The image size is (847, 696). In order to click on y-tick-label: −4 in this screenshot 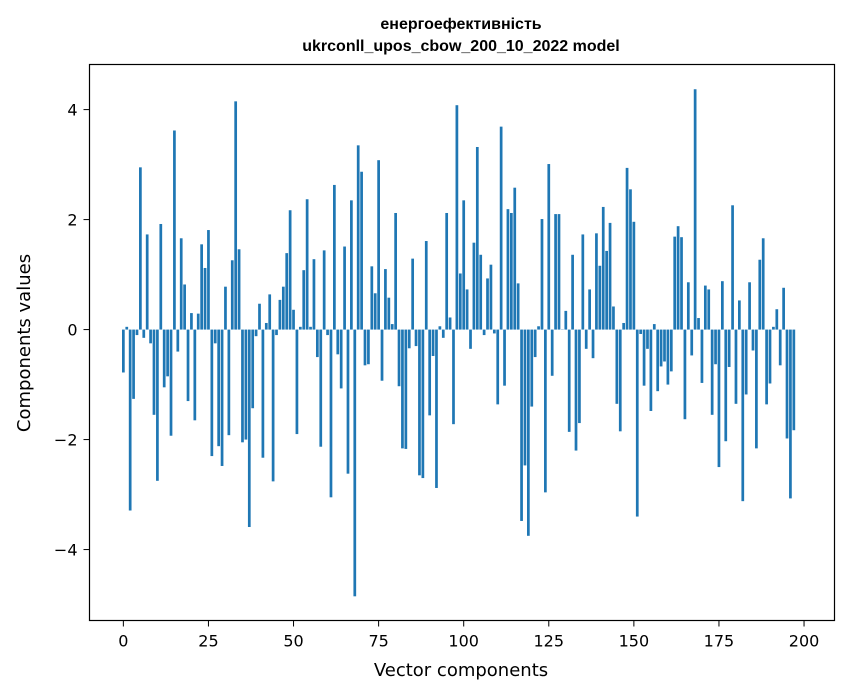, I will do `click(66, 550)`.